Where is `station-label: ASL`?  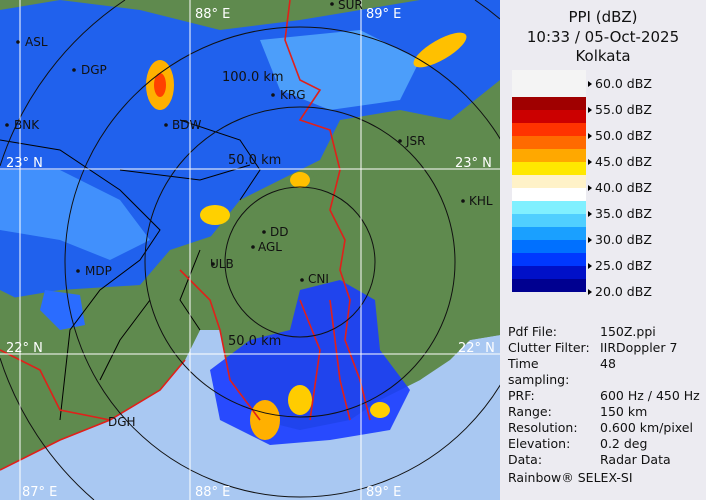 station-label: ASL is located at coordinates (36, 42).